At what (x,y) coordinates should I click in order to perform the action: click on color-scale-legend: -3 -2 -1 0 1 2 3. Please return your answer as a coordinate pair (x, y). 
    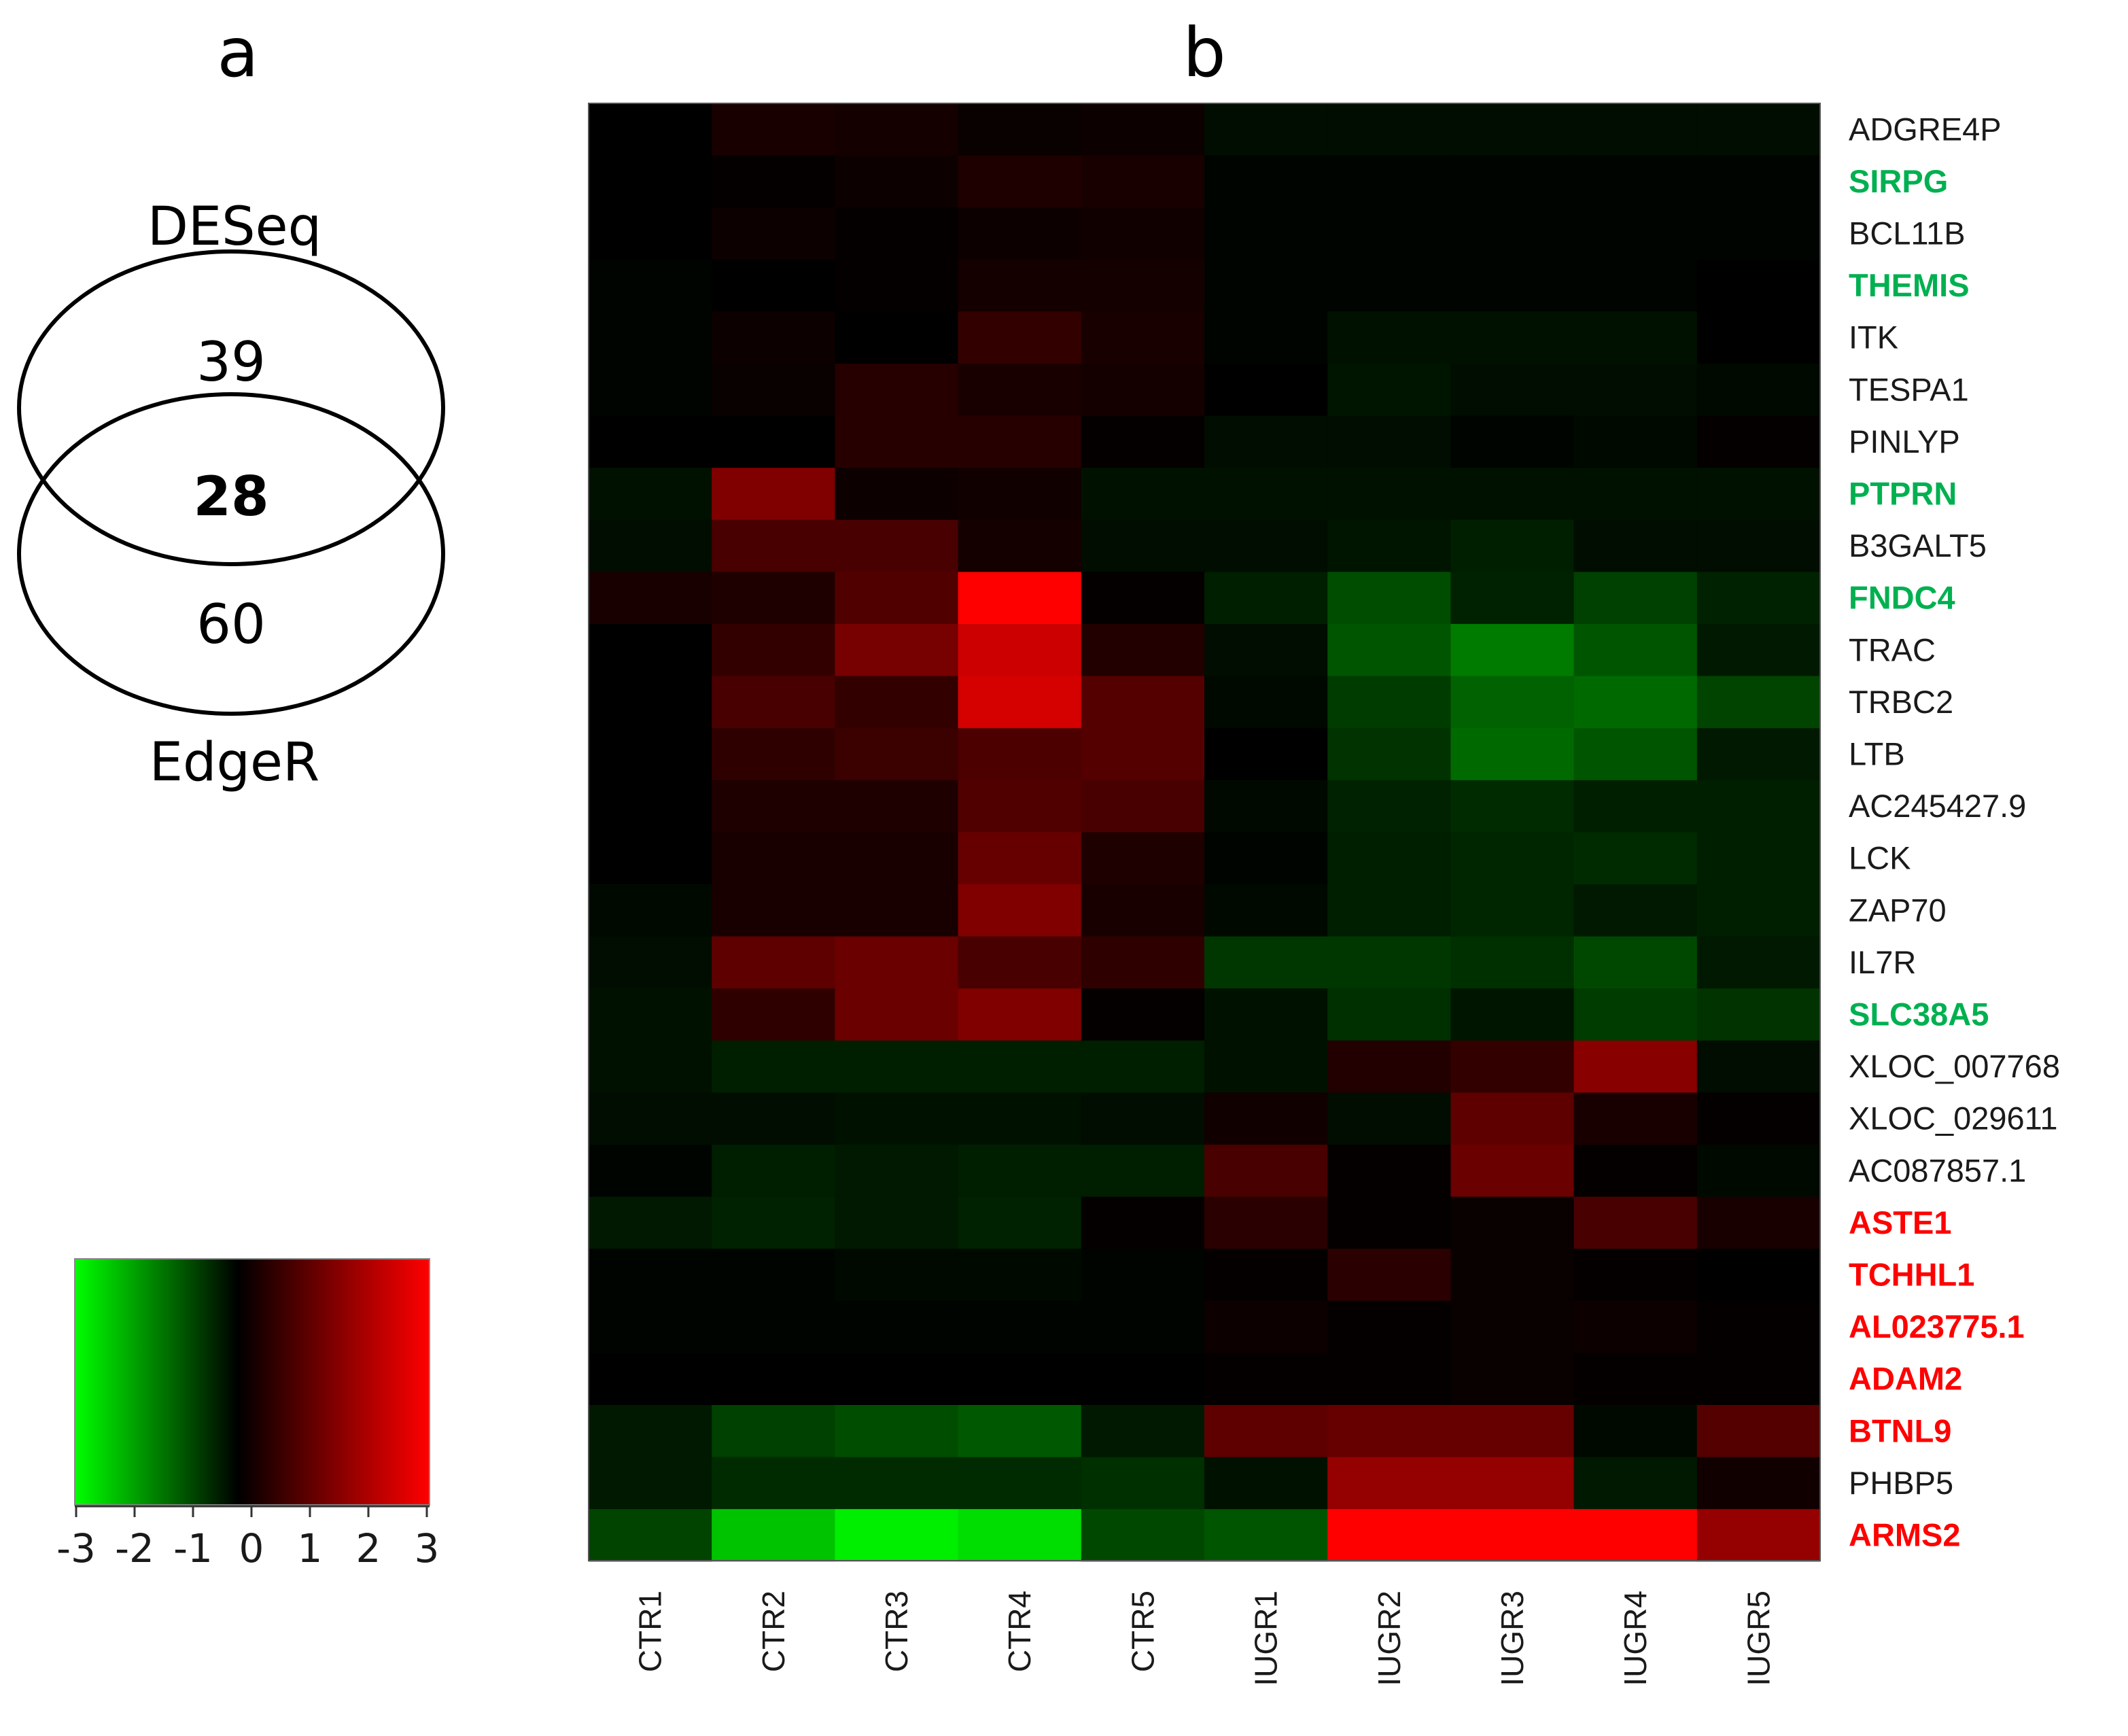
    Looking at the image, I should click on (247, 1415).